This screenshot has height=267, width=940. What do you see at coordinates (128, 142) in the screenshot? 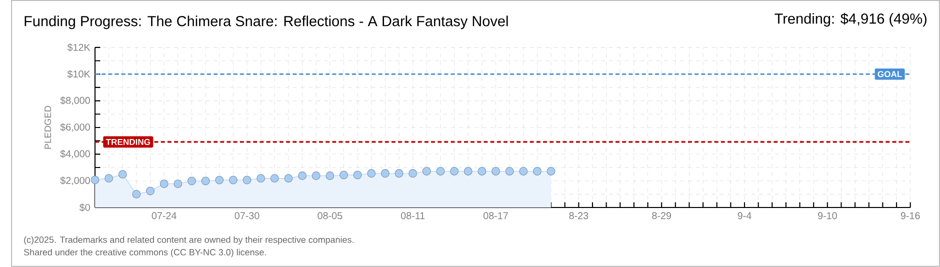
I see `ref-line-label: TRENDING` at bounding box center [128, 142].